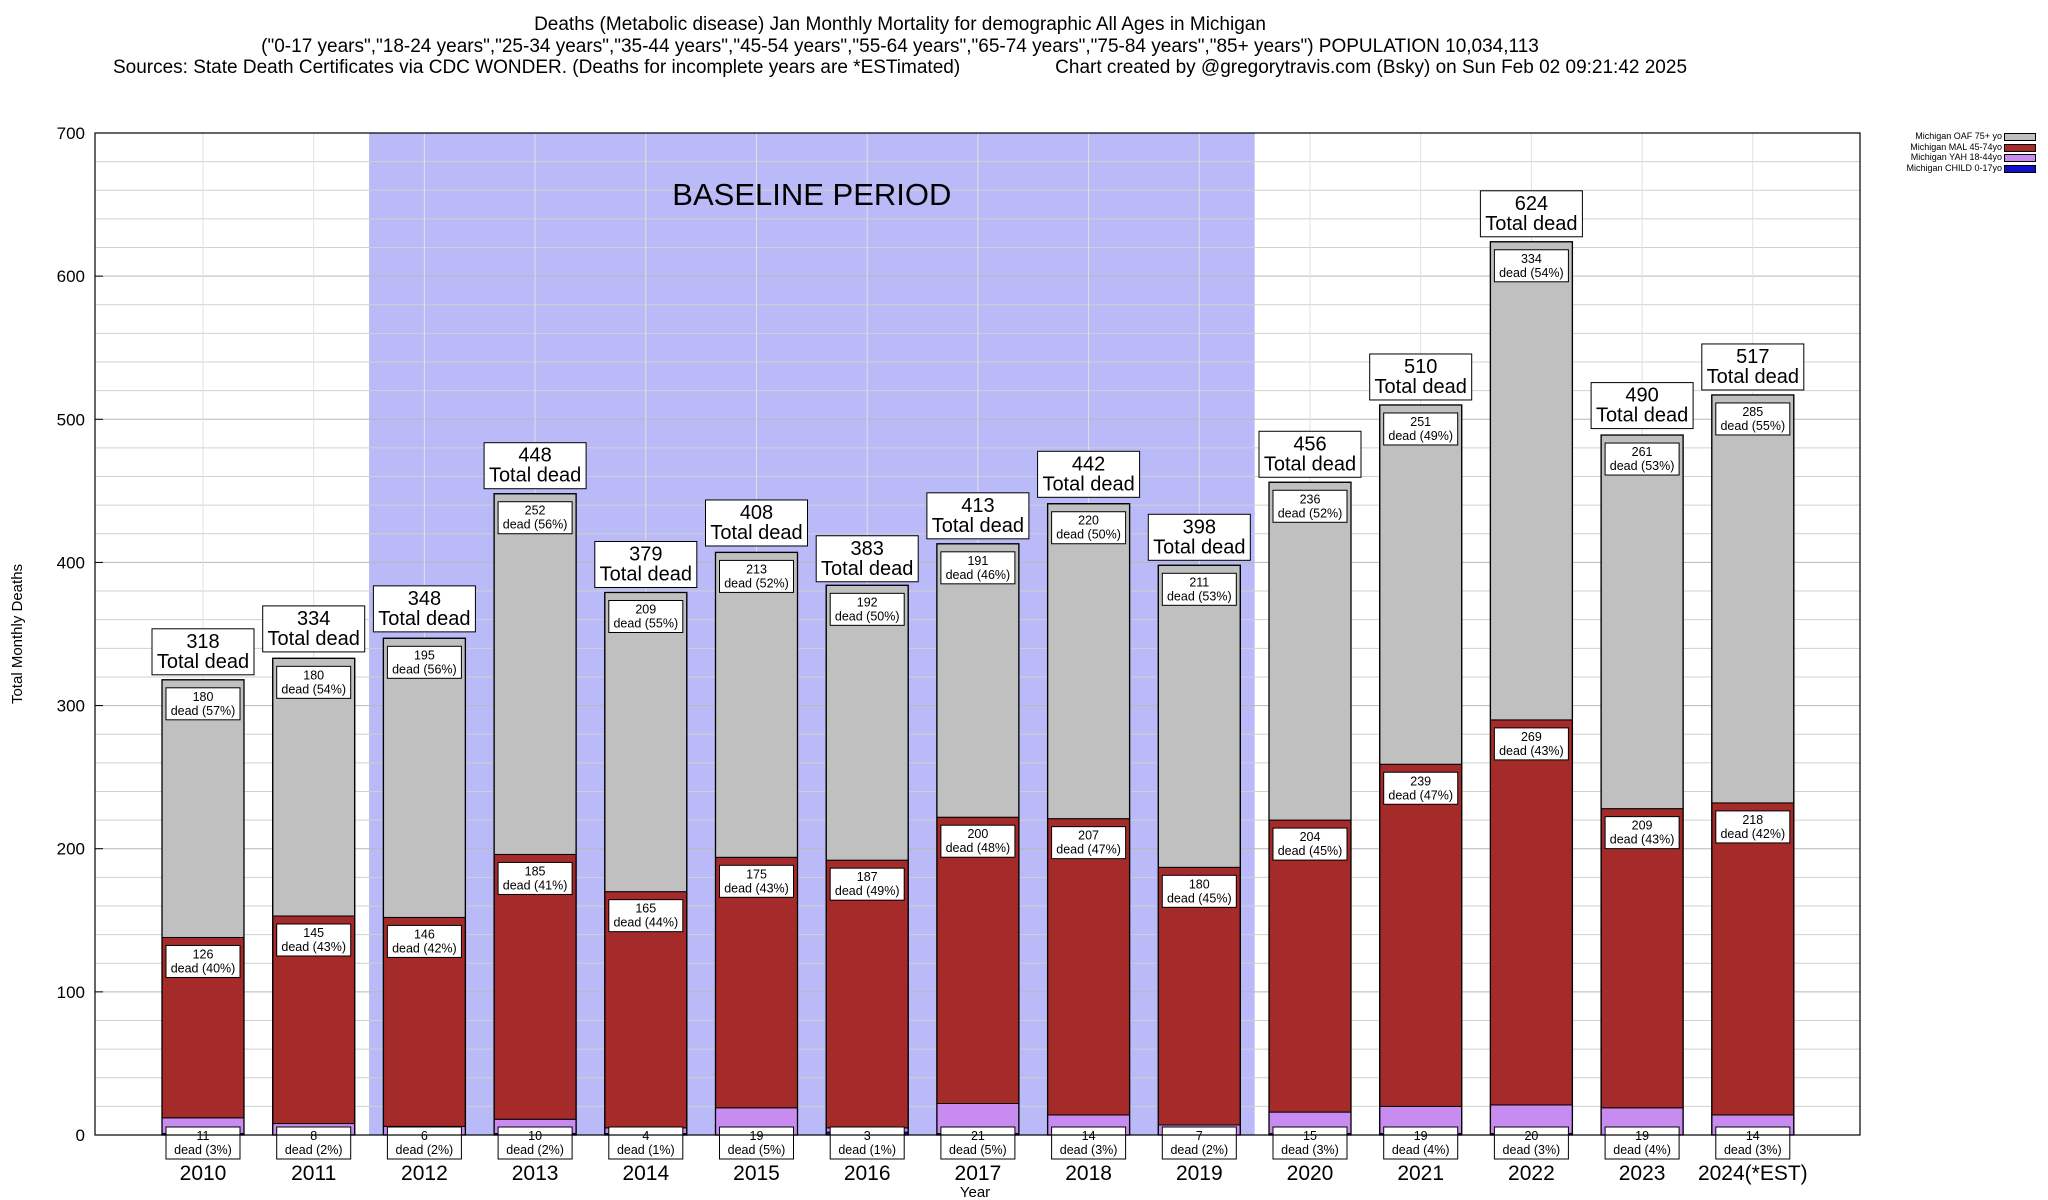 The height and width of the screenshot is (1200, 2048). Describe the element at coordinates (1088, 836) in the screenshot. I see `segment-value-label: 207` at that location.